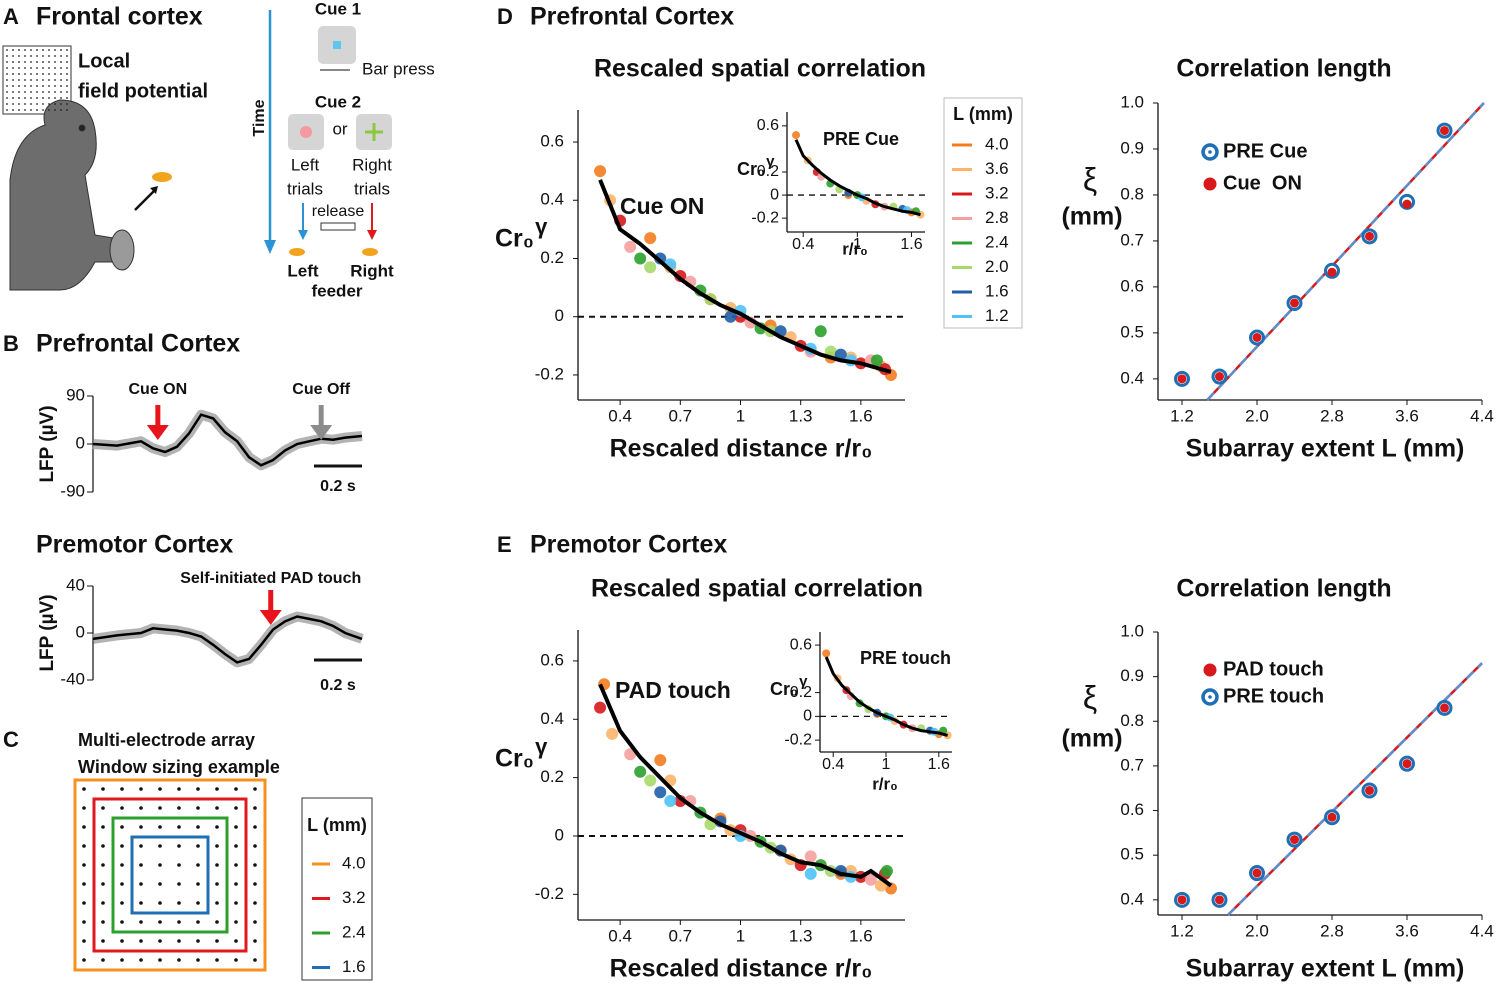 The height and width of the screenshot is (994, 1500). I want to click on panel-c-text: Multi-electrode array, so click(166, 740).